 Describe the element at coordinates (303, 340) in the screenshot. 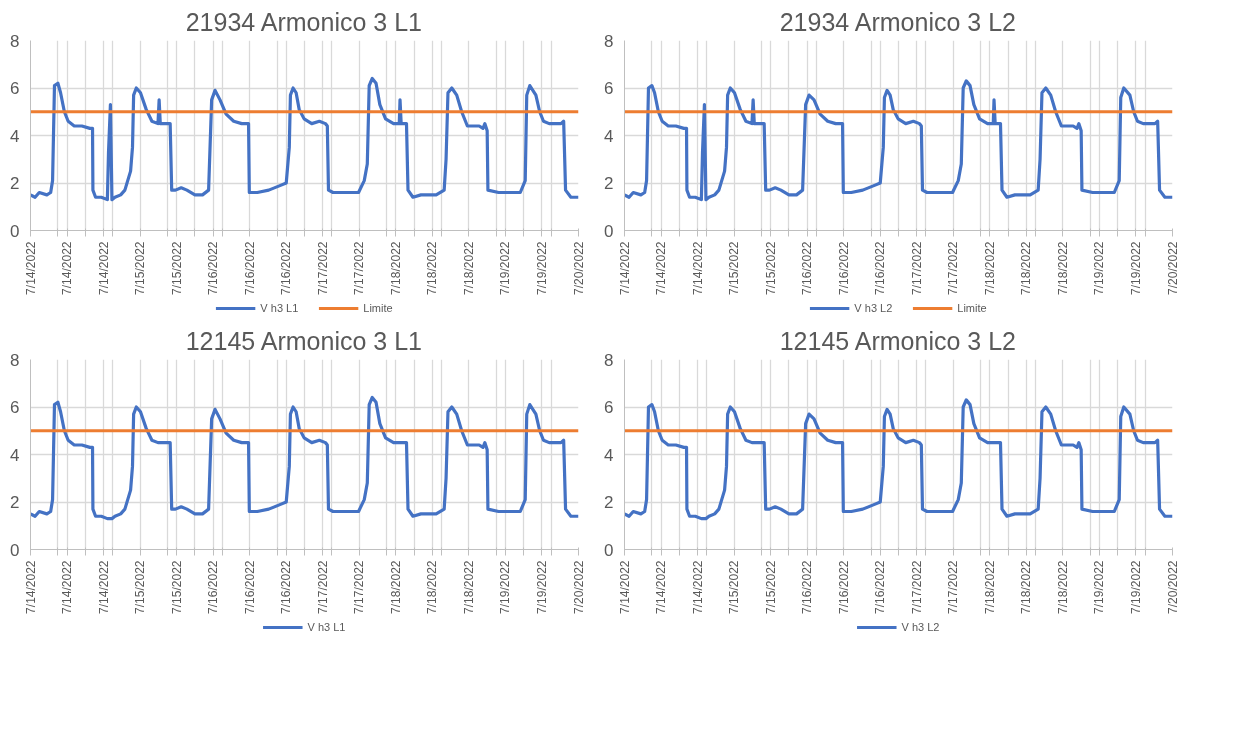

I see `chart-title: 12145 Armonico 3 L1` at that location.